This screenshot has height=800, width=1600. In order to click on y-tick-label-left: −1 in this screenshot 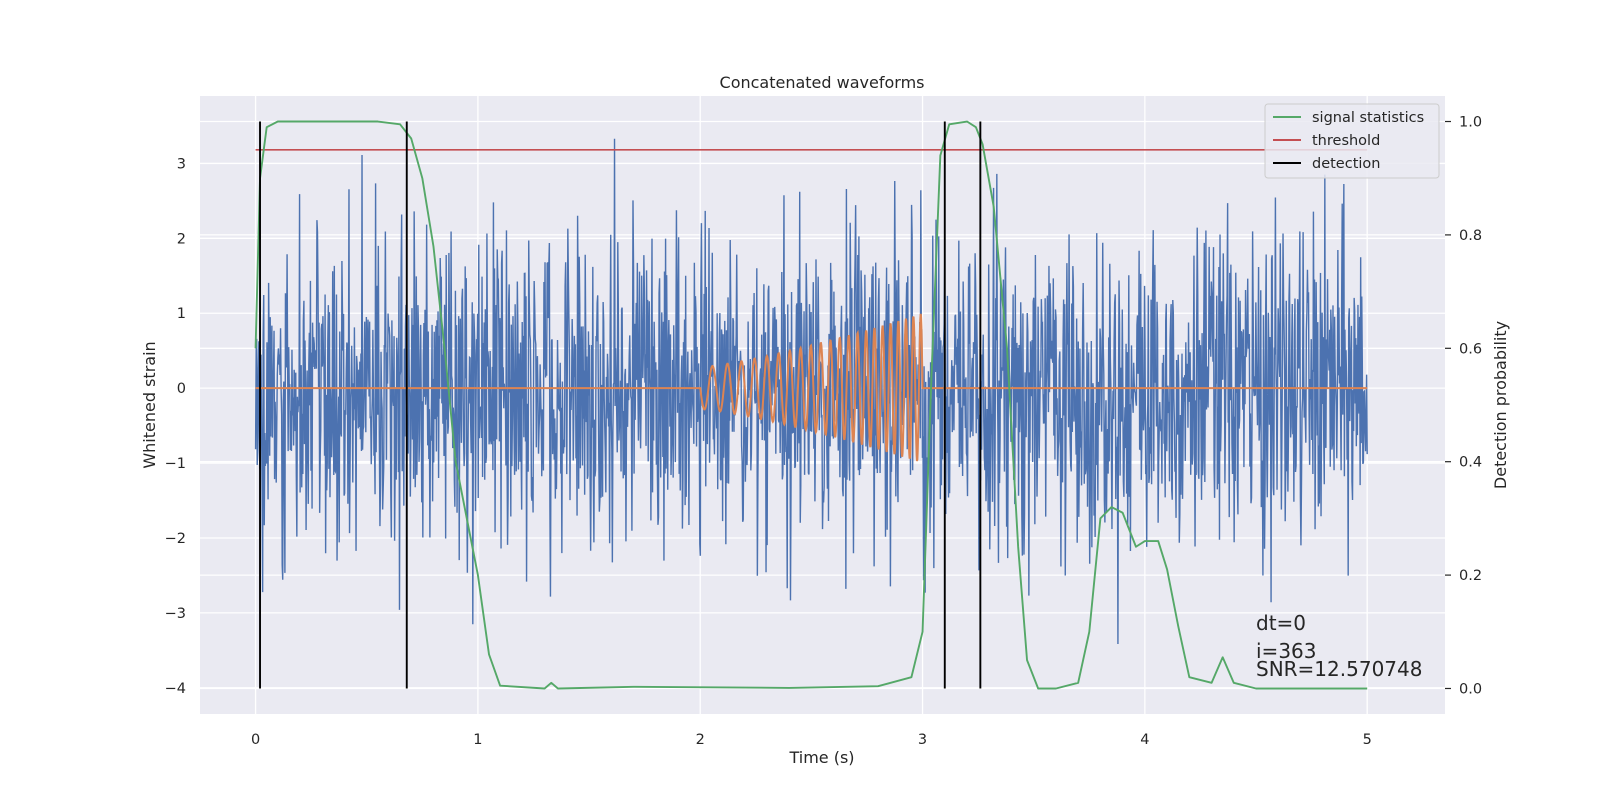, I will do `click(175, 464)`.